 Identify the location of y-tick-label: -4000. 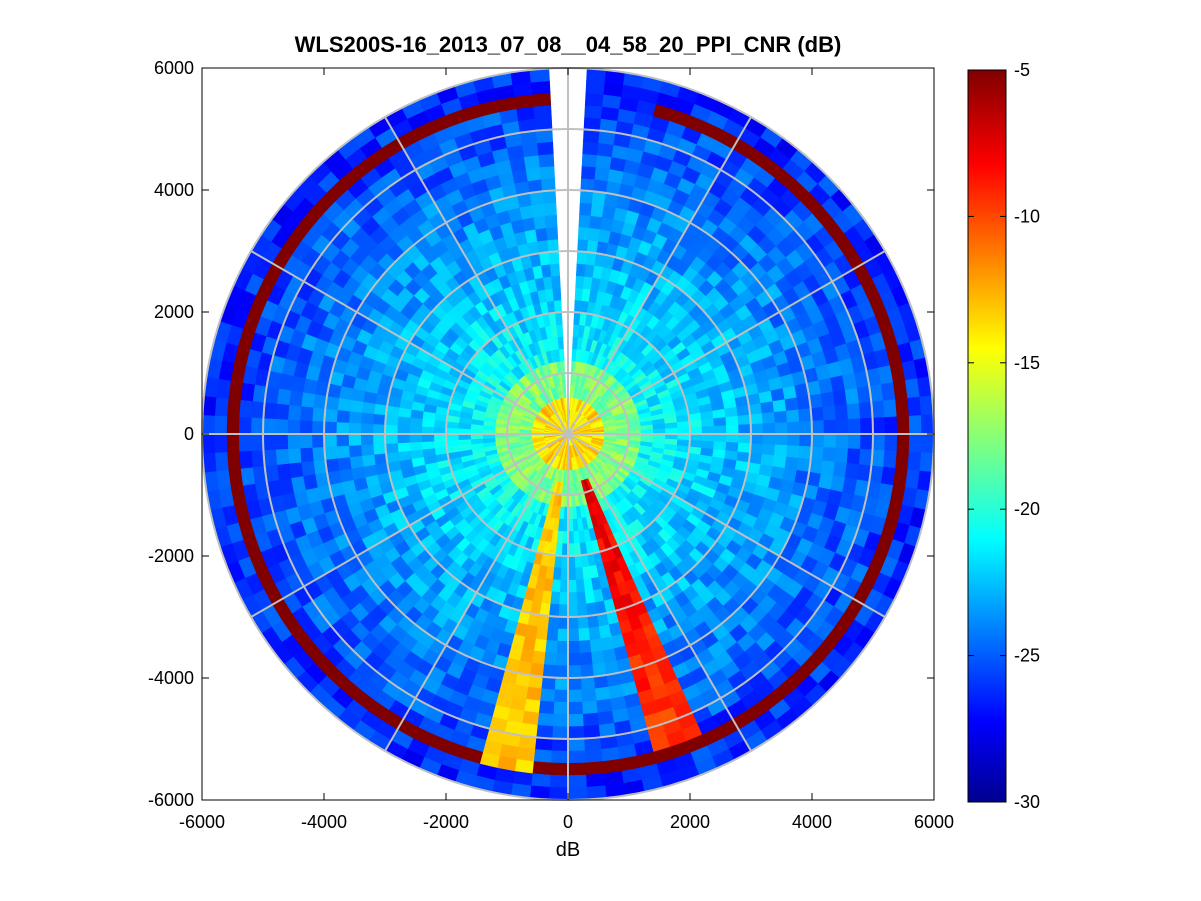
(171, 678).